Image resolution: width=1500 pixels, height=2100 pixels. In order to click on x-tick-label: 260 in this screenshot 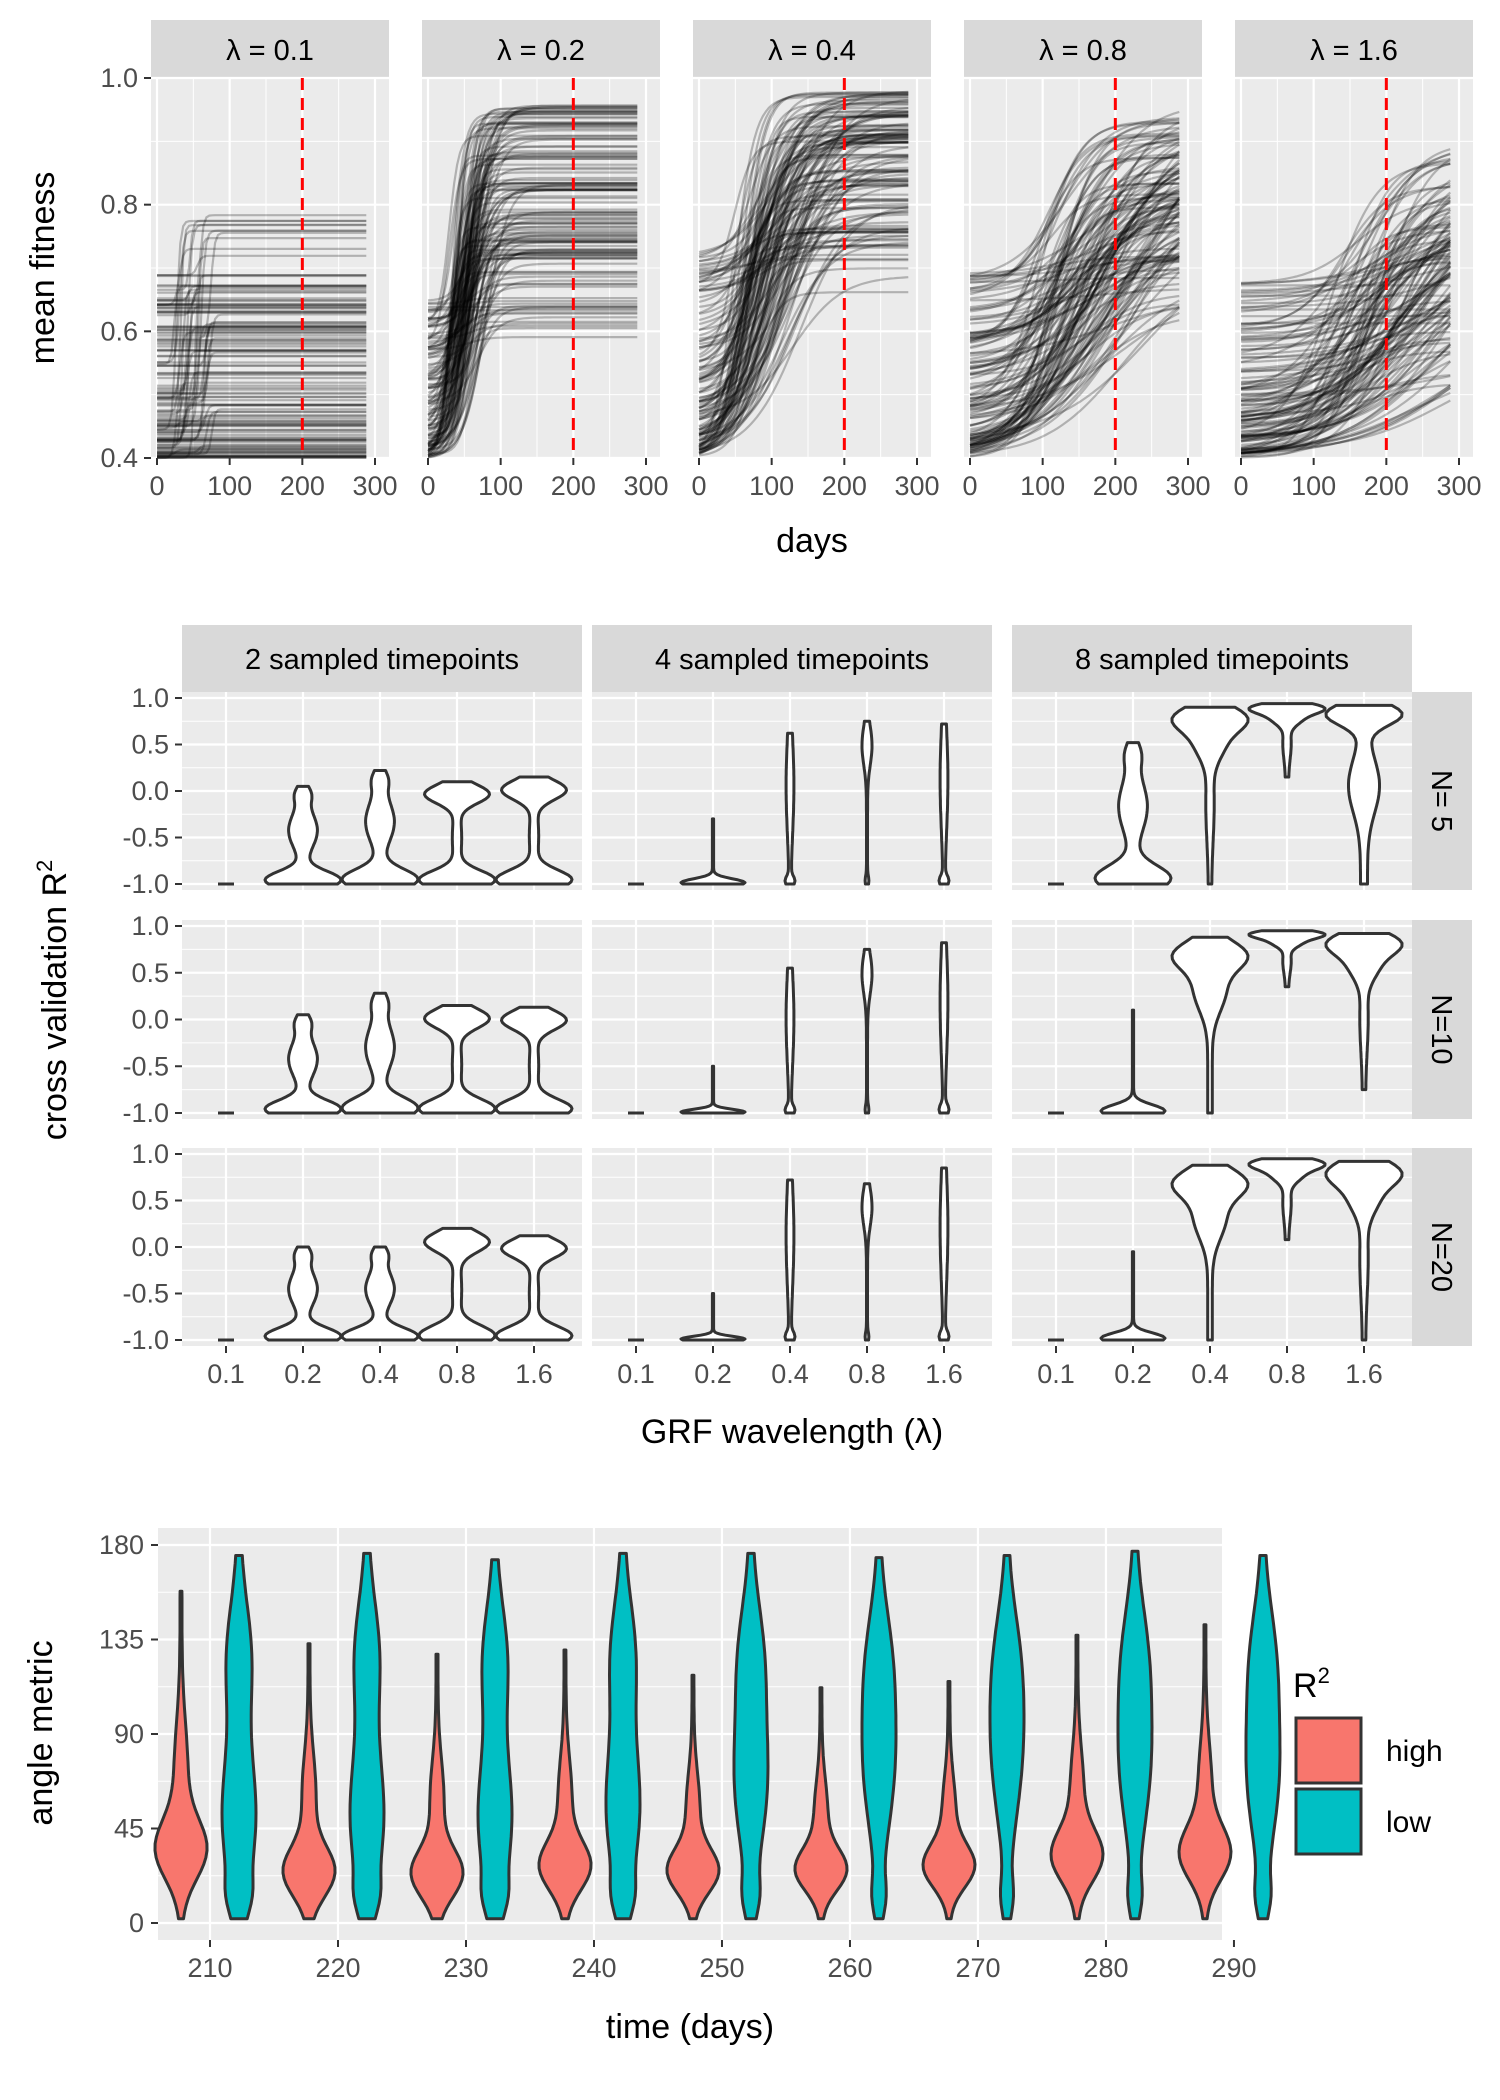, I will do `click(849, 1968)`.